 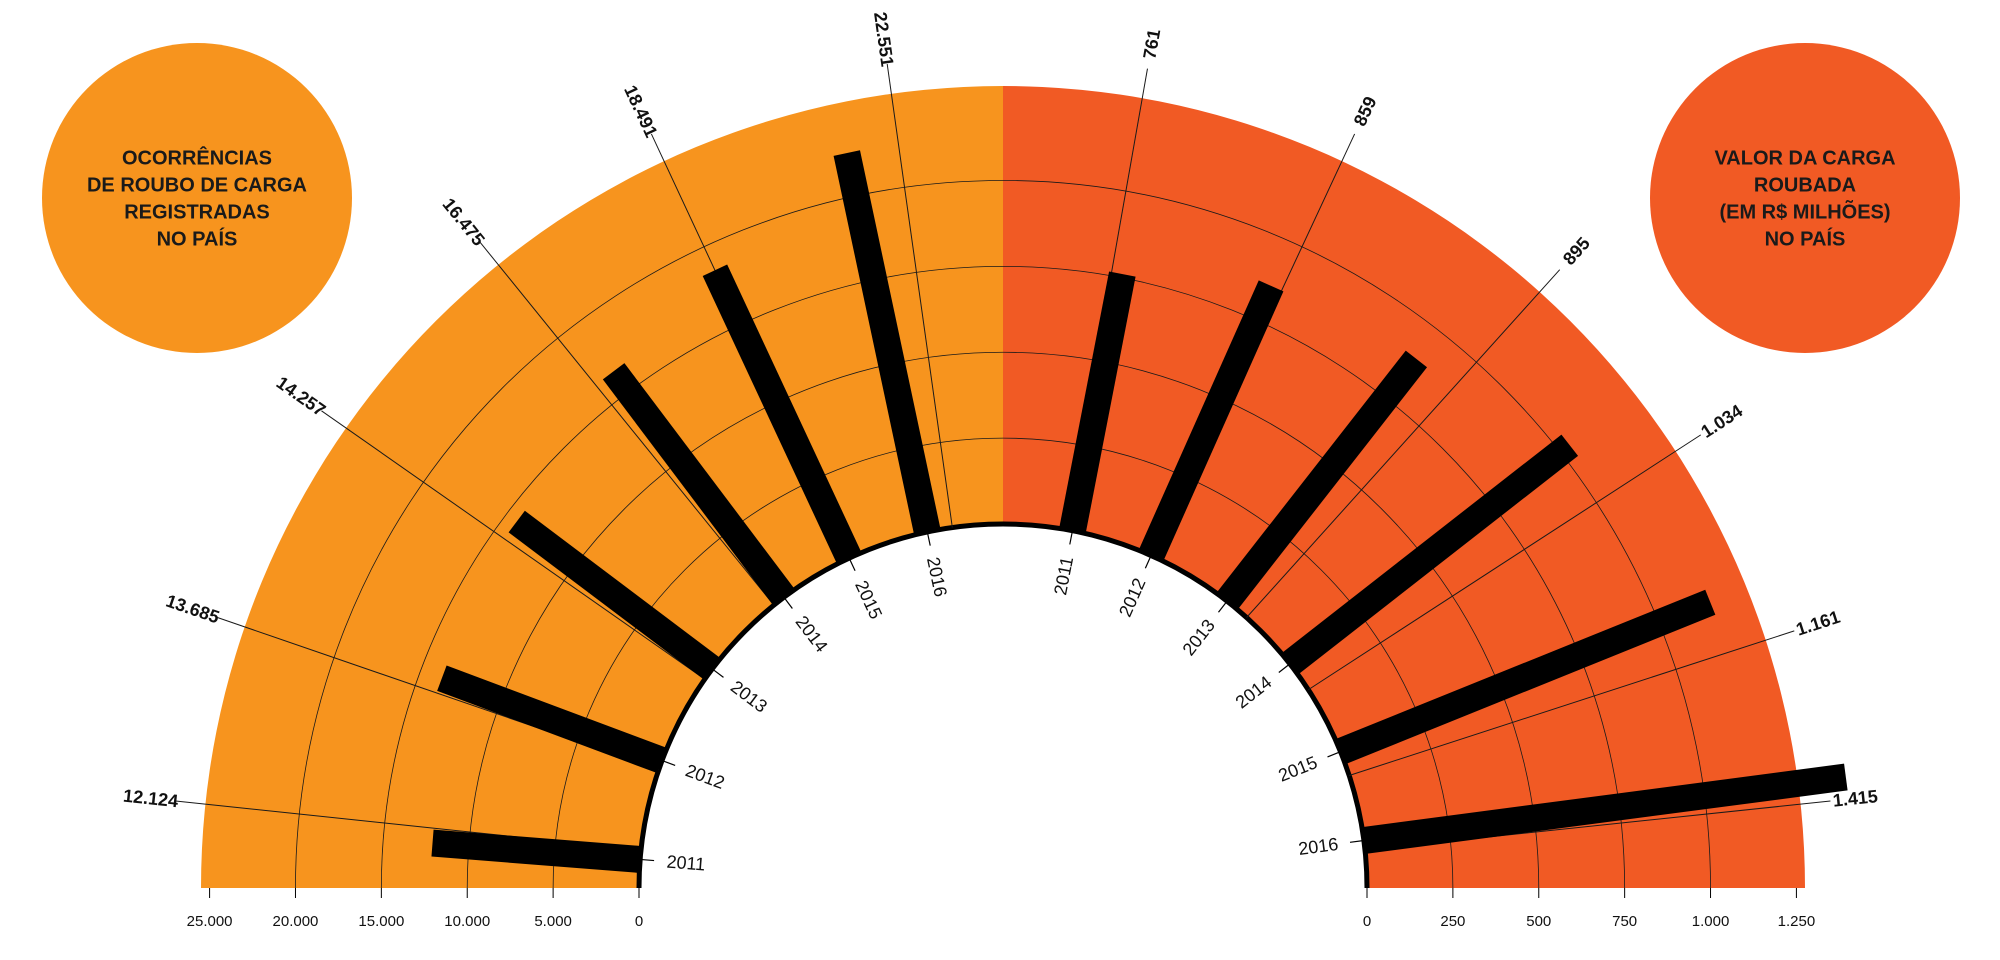 What do you see at coordinates (1576, 251) in the screenshot?
I see `right-value-label-2013: 895` at bounding box center [1576, 251].